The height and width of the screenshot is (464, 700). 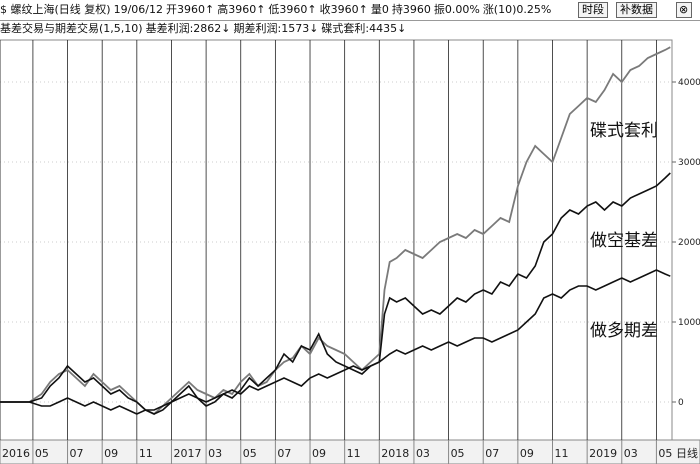 I want to click on header-item: 涨(10)0.25%, so click(x=517, y=9).